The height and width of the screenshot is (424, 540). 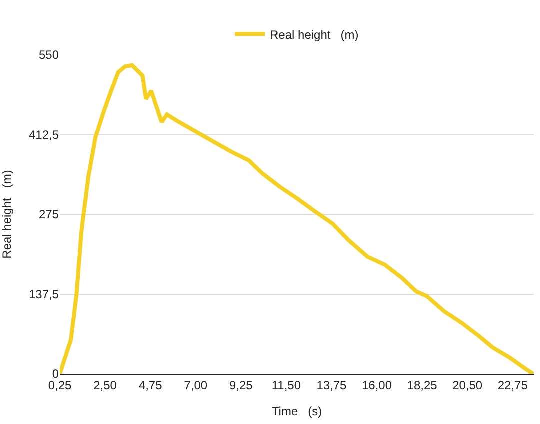 What do you see at coordinates (314, 35) in the screenshot?
I see `legend-label: Real height (m)` at bounding box center [314, 35].